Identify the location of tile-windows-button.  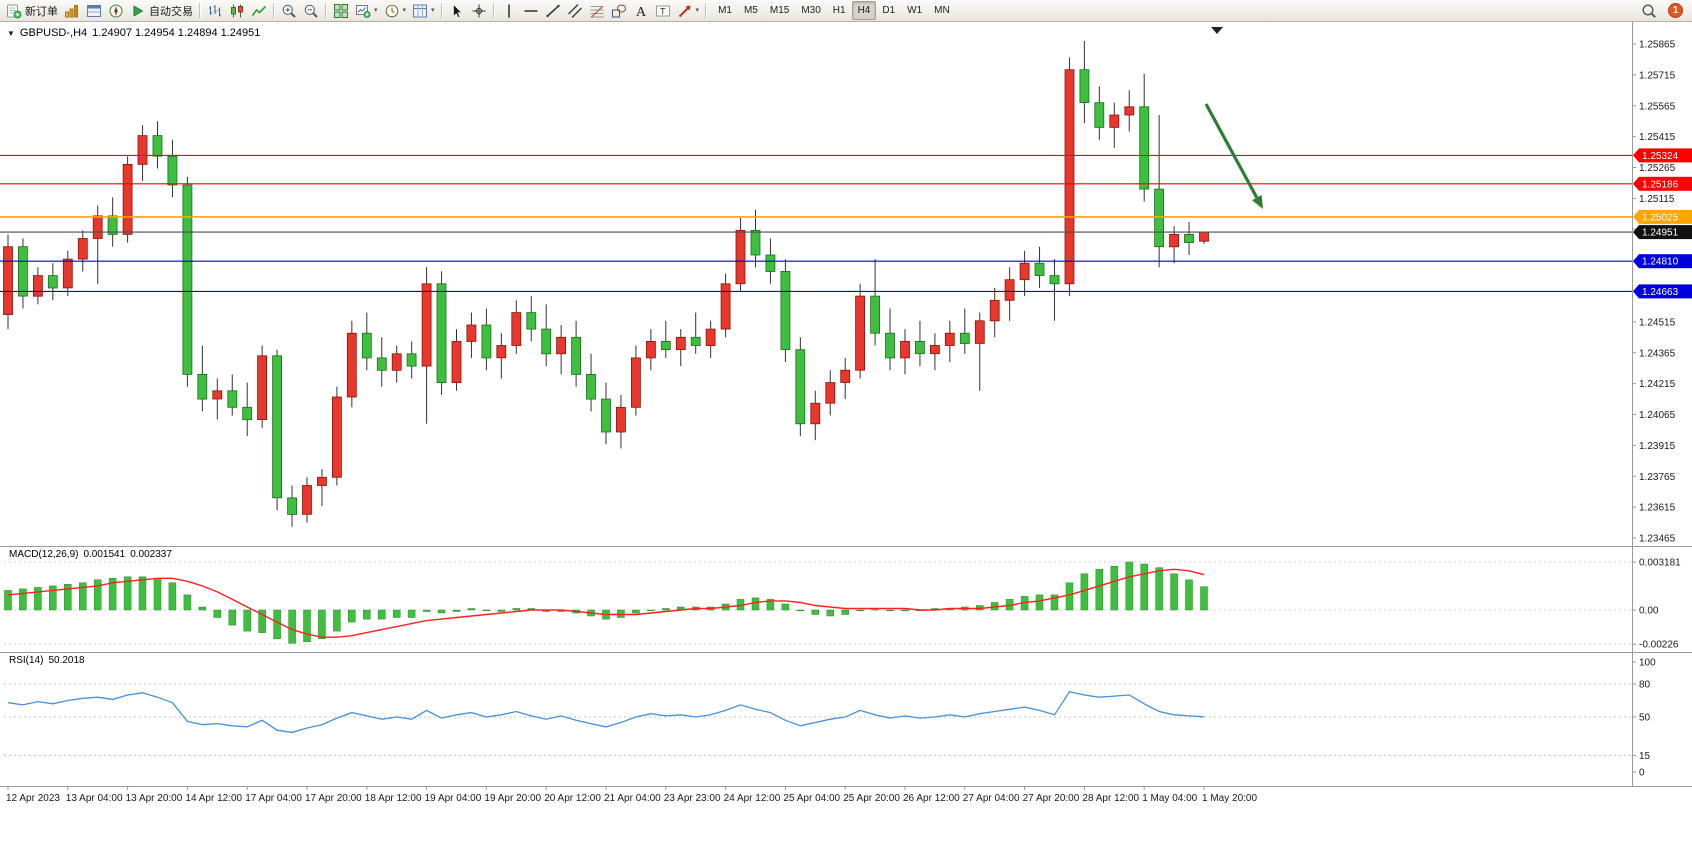
(341, 11).